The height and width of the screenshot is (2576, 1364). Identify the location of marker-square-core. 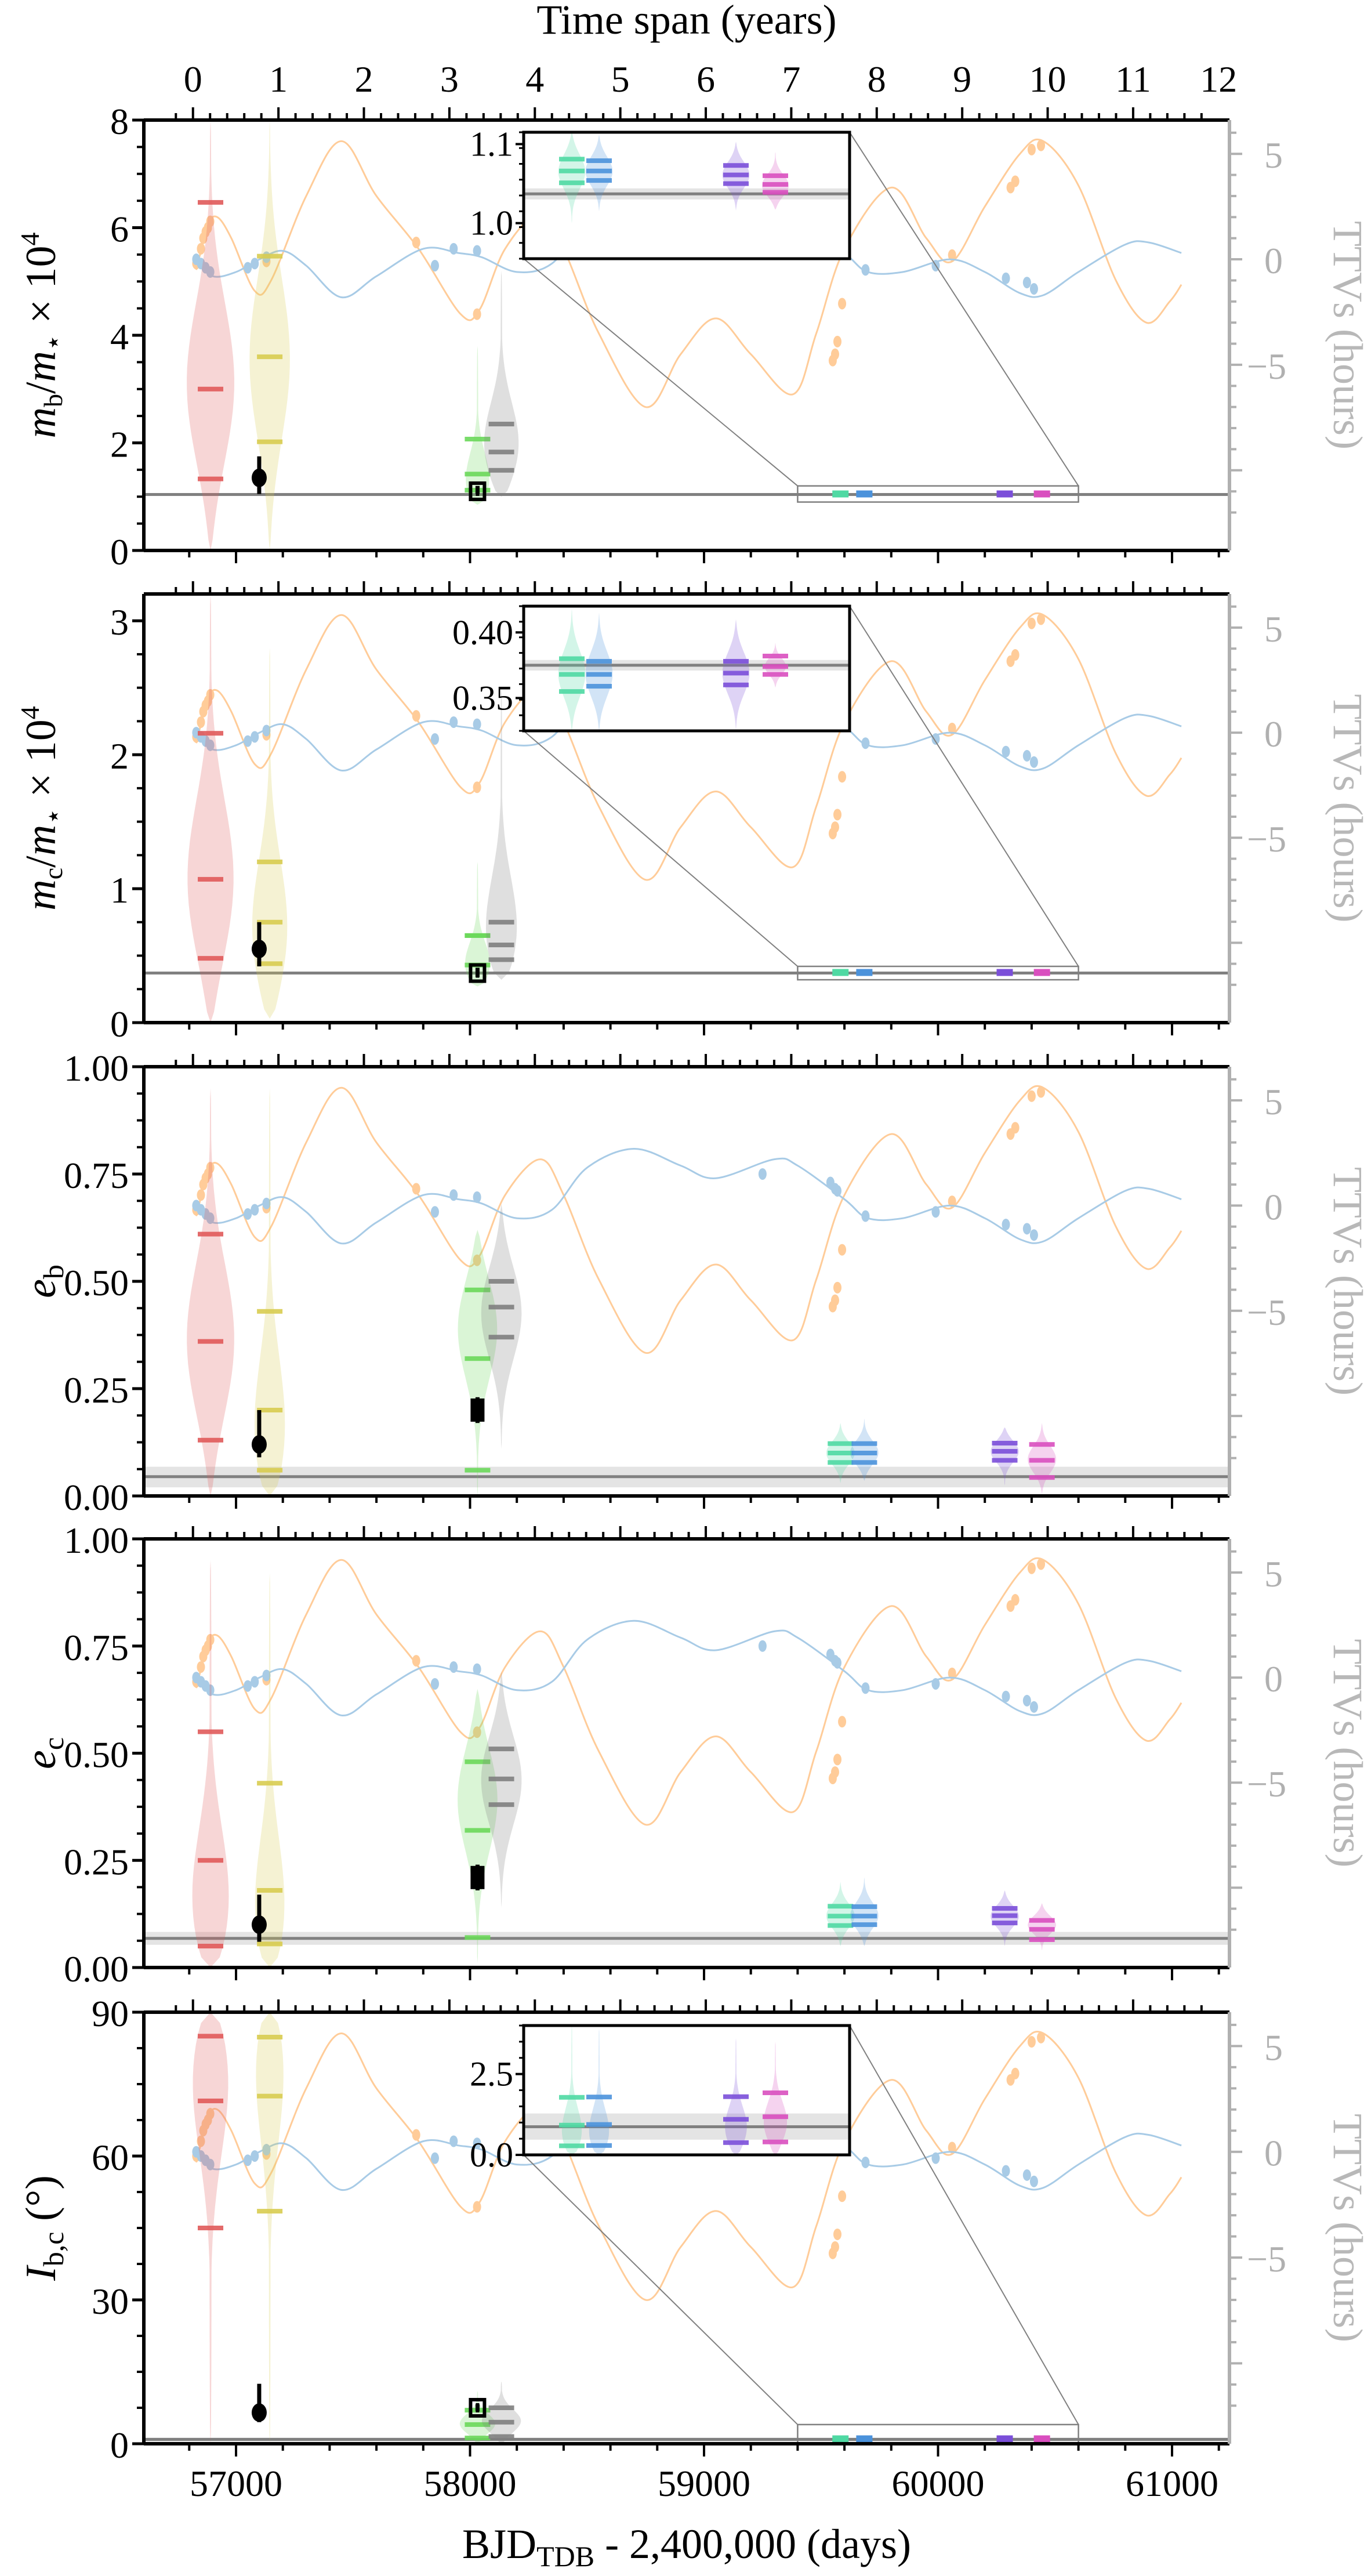
(478, 2407).